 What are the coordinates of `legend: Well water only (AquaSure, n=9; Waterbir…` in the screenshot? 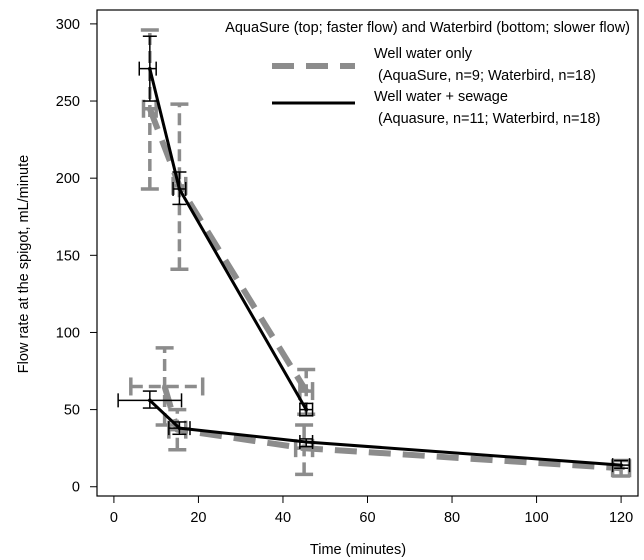 It's located at (436, 86).